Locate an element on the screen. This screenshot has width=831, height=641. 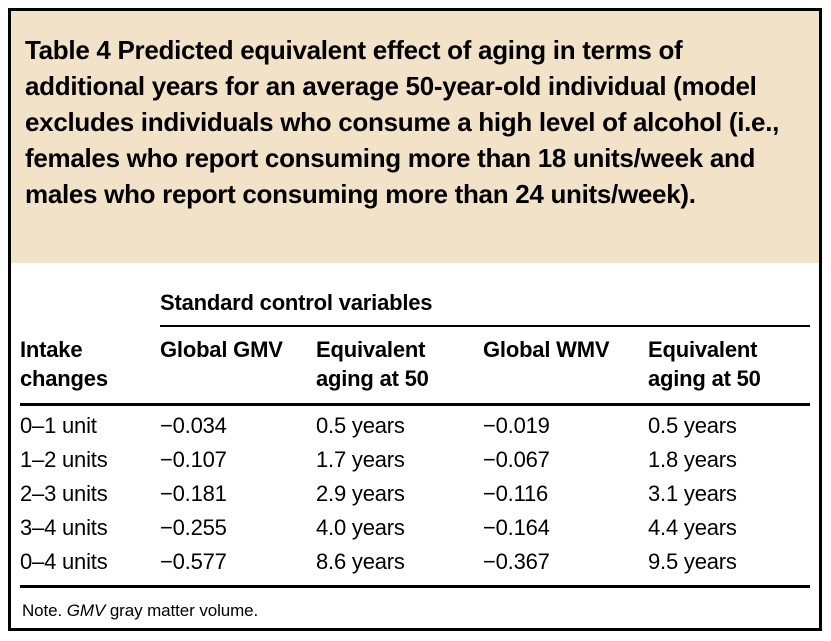
column-header-equivalent-aging-wmv: Equivalent aging at 50 is located at coordinates (729, 364).